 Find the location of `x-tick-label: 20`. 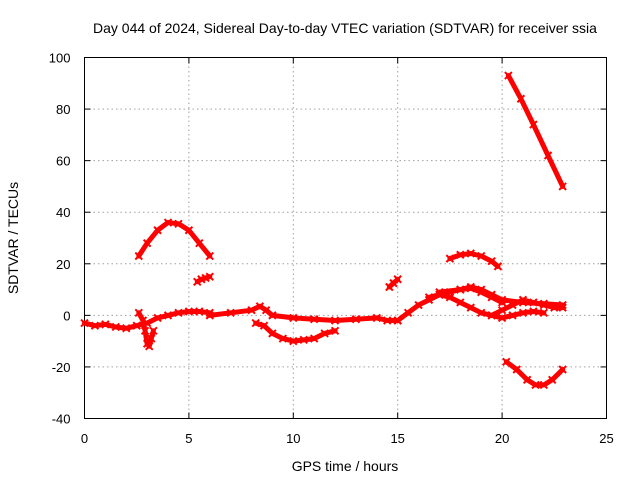

x-tick-label: 20 is located at coordinates (502, 438).